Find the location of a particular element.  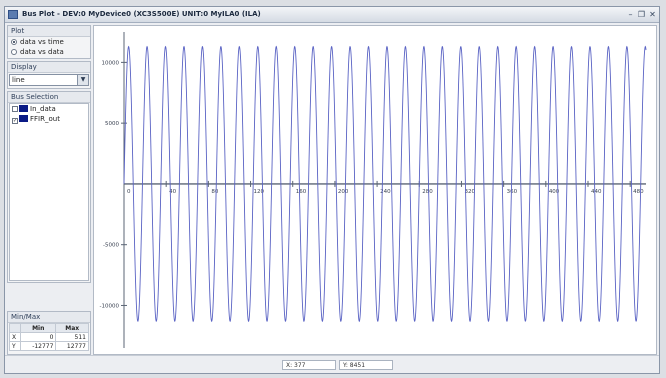

minimize-icon: – is located at coordinates (630, 14).